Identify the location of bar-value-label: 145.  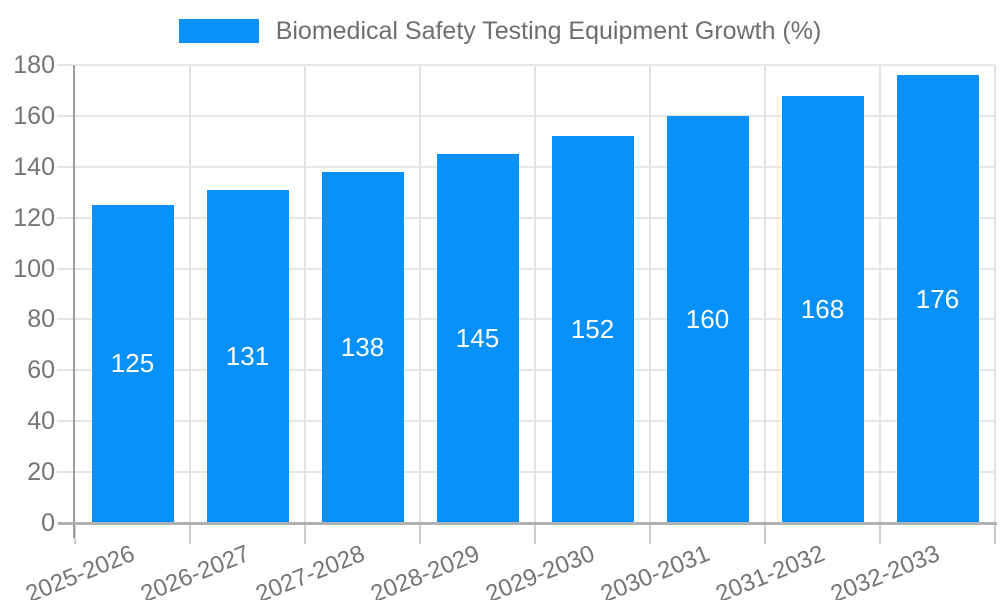
(477, 338).